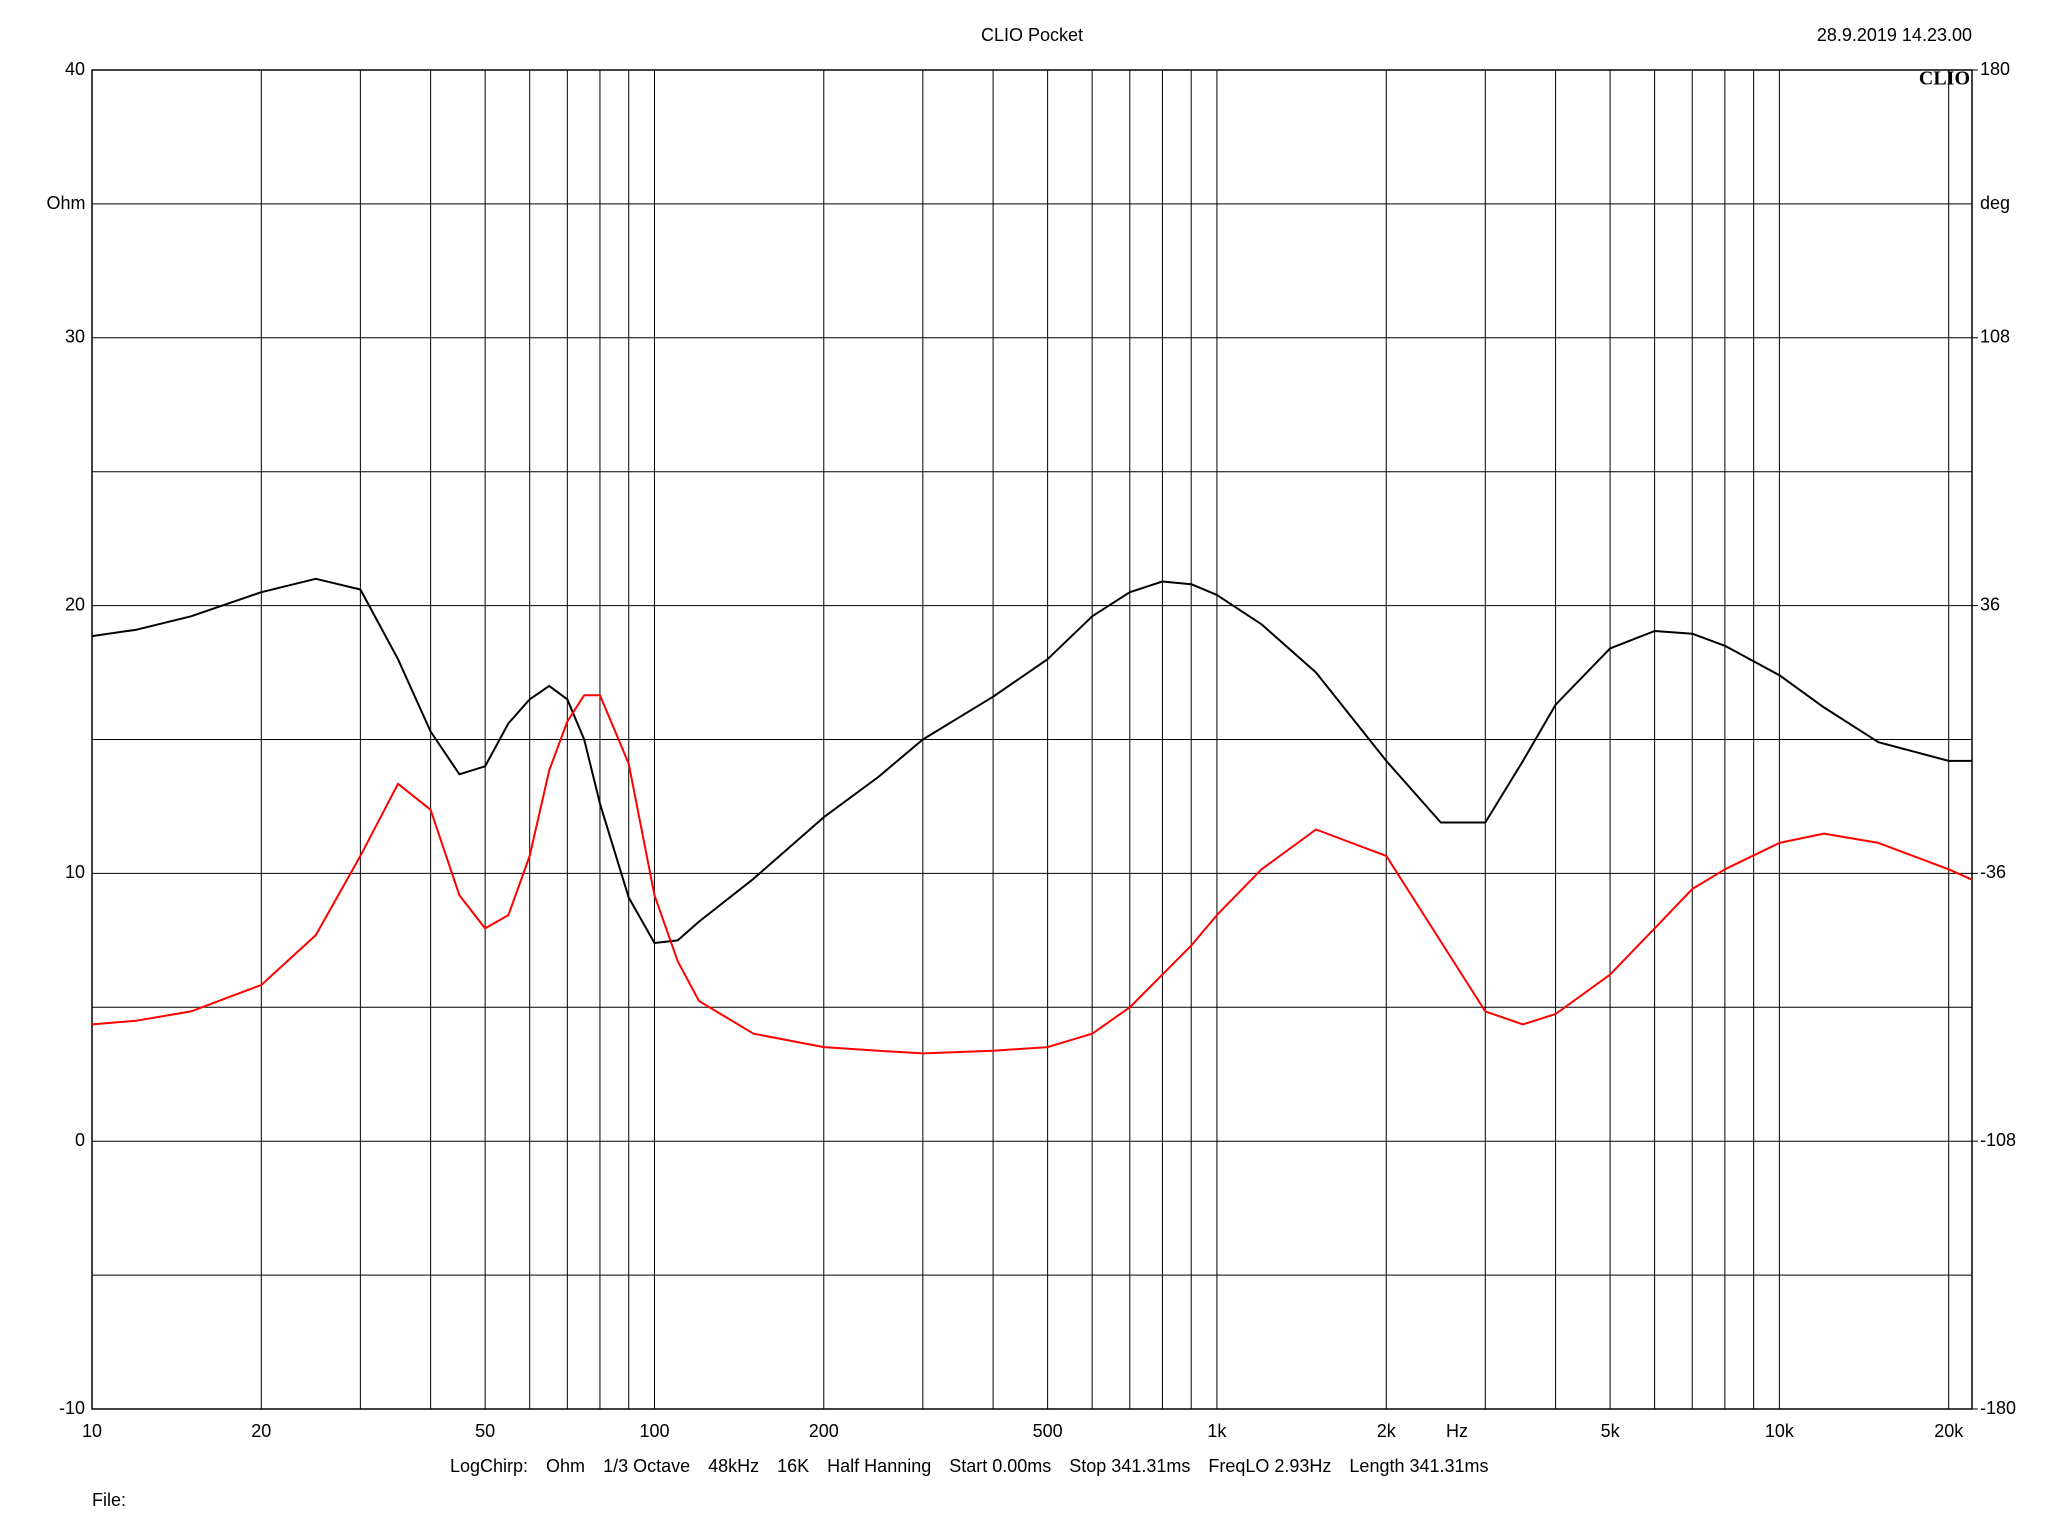  Describe the element at coordinates (1457, 1431) in the screenshot. I see `x-axis-label: Hz` at that location.